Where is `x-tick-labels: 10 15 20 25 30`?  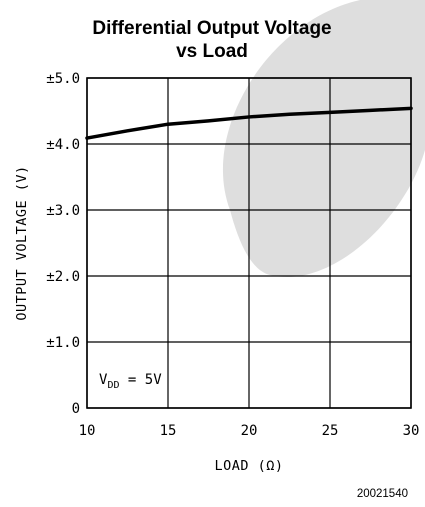 x-tick-labels: 10 15 20 25 30 is located at coordinates (249, 431).